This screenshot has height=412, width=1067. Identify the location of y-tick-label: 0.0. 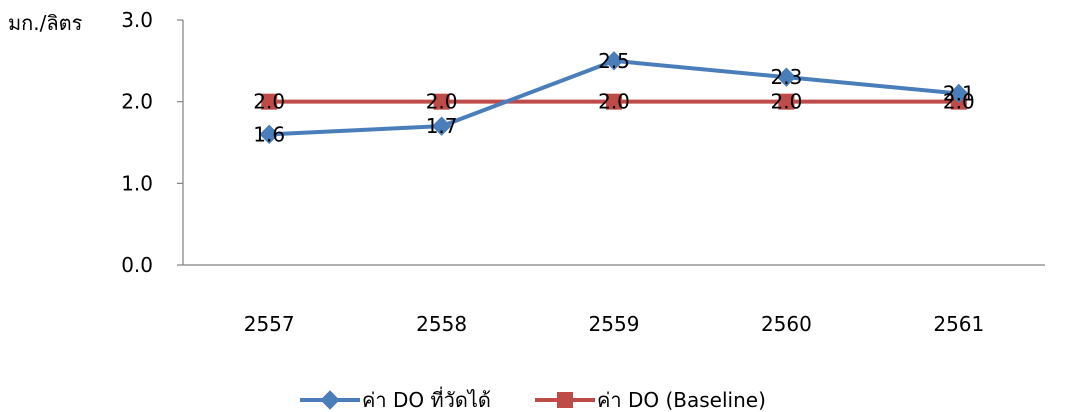
(137, 265).